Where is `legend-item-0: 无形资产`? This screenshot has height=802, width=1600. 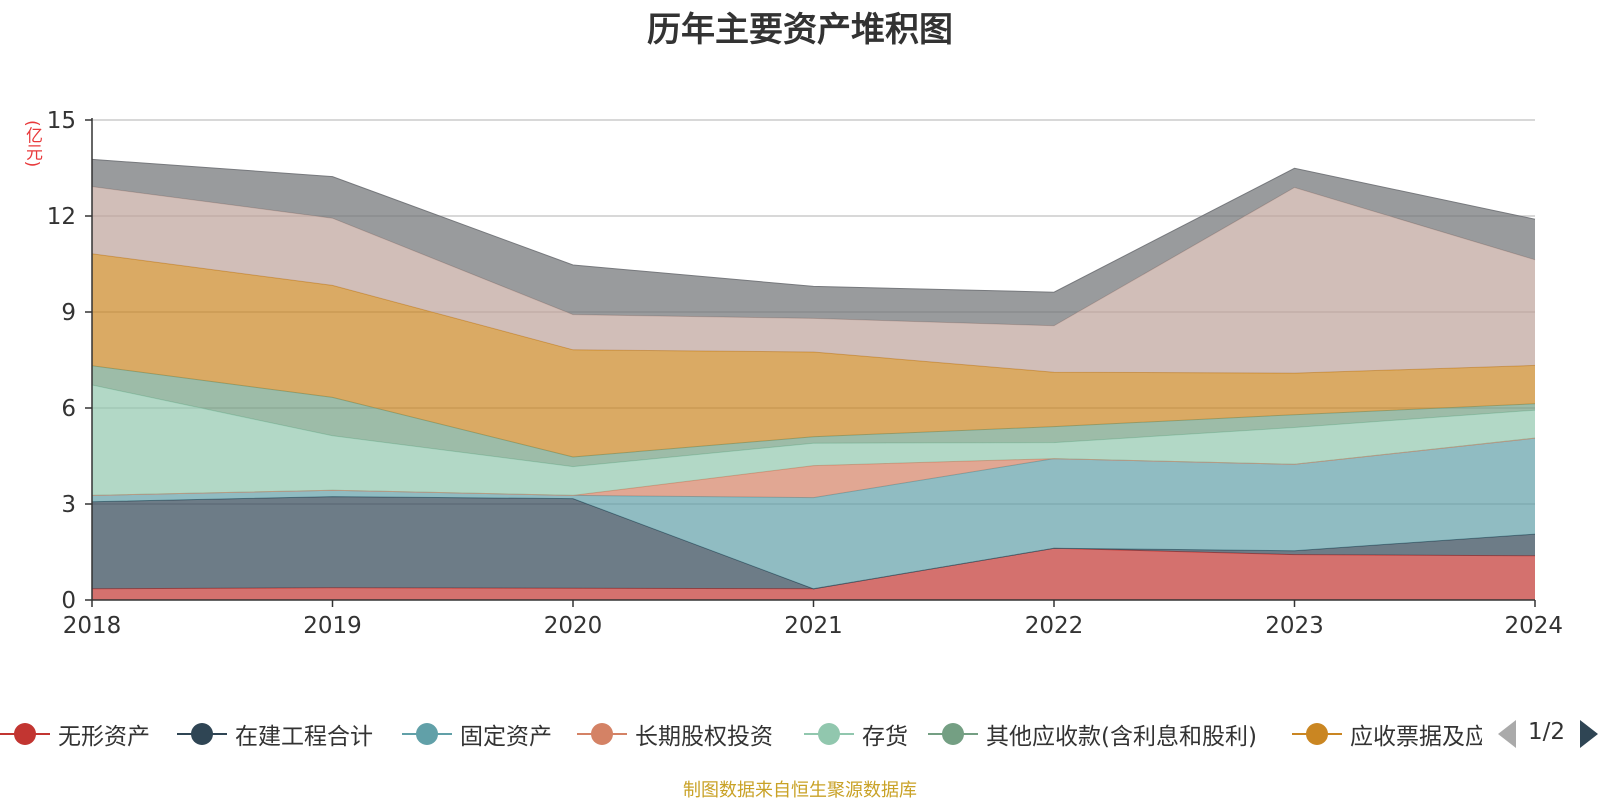
legend-item-0: 无形资产 is located at coordinates (75, 734).